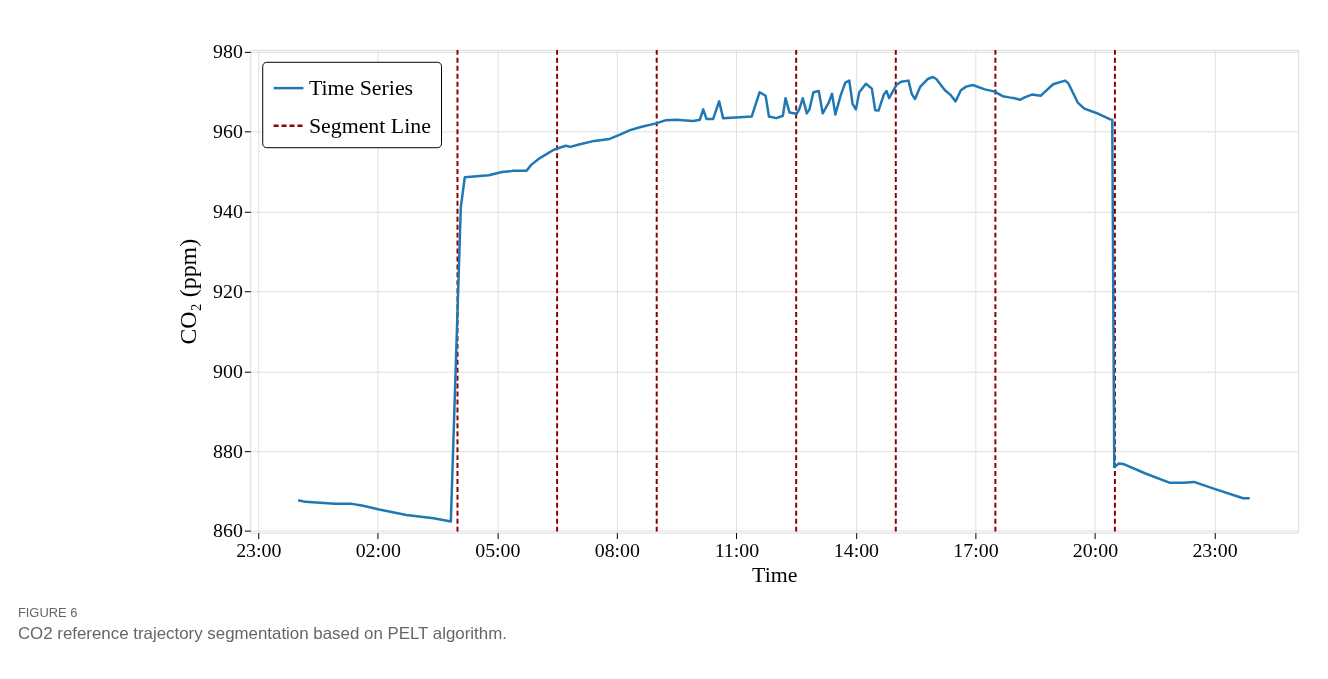 Image resolution: width=1328 pixels, height=679 pixels. What do you see at coordinates (228, 131) in the screenshot?
I see `y-tick-label: 960` at bounding box center [228, 131].